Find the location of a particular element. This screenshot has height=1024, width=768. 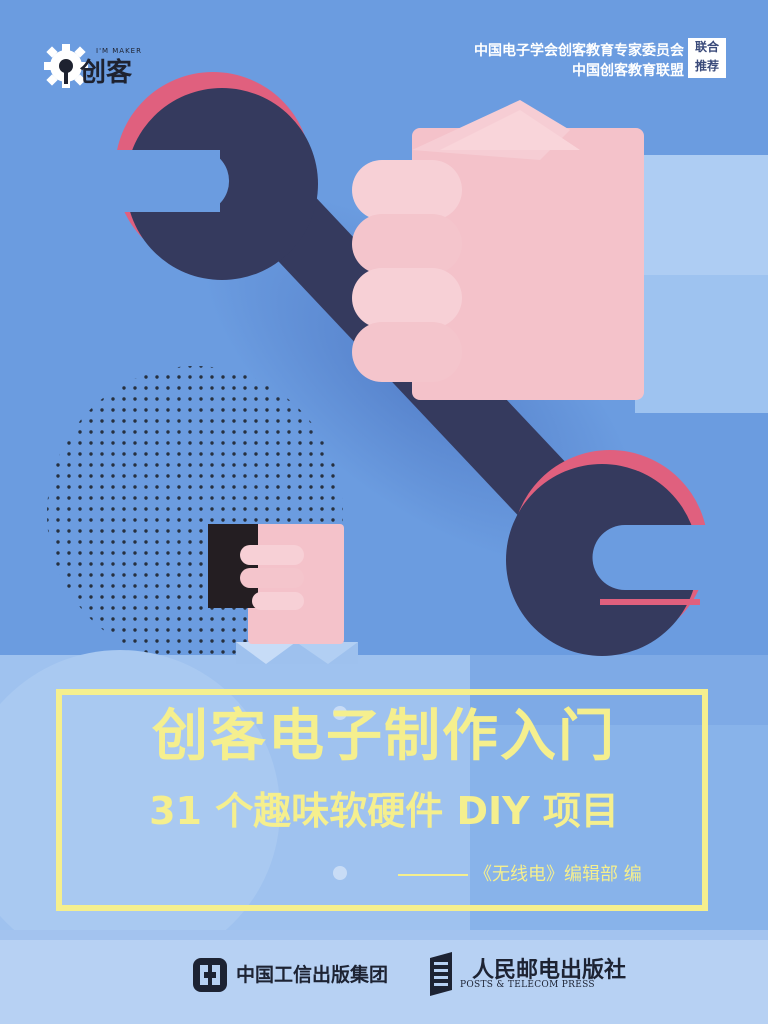

logo-tagline: I'M MAKER is located at coordinates (119, 51).